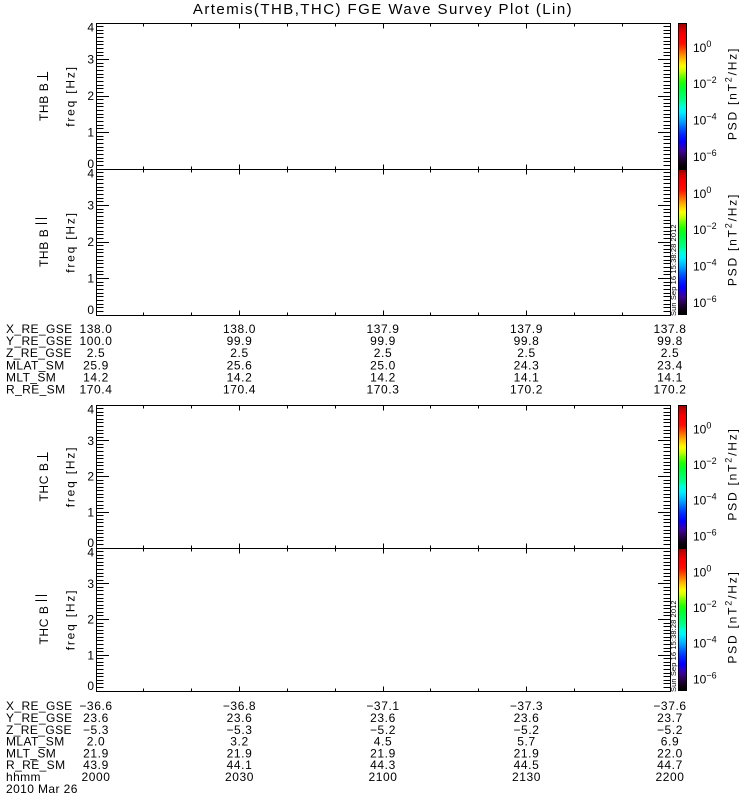 This screenshot has height=805, width=750. I want to click on svg-text: 25.0, so click(383, 365).